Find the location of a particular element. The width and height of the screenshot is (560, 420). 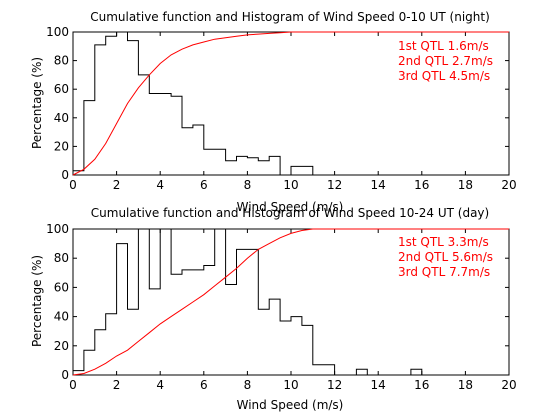

annotation-q2: 2nd QTL 2.7m/s is located at coordinates (445, 61).